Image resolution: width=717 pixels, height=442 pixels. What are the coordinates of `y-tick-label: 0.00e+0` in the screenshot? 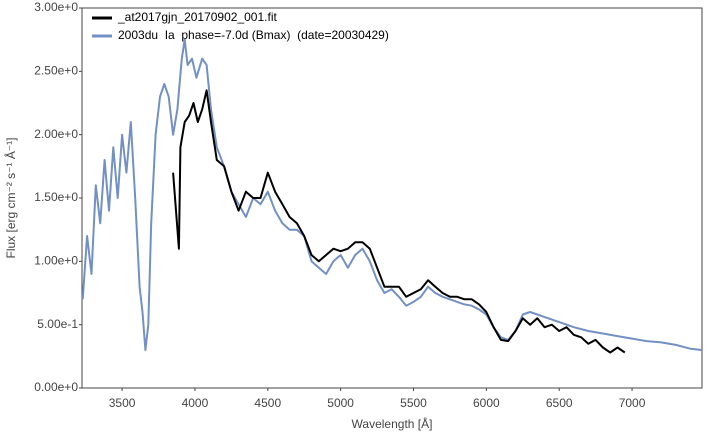 It's located at (56, 387).